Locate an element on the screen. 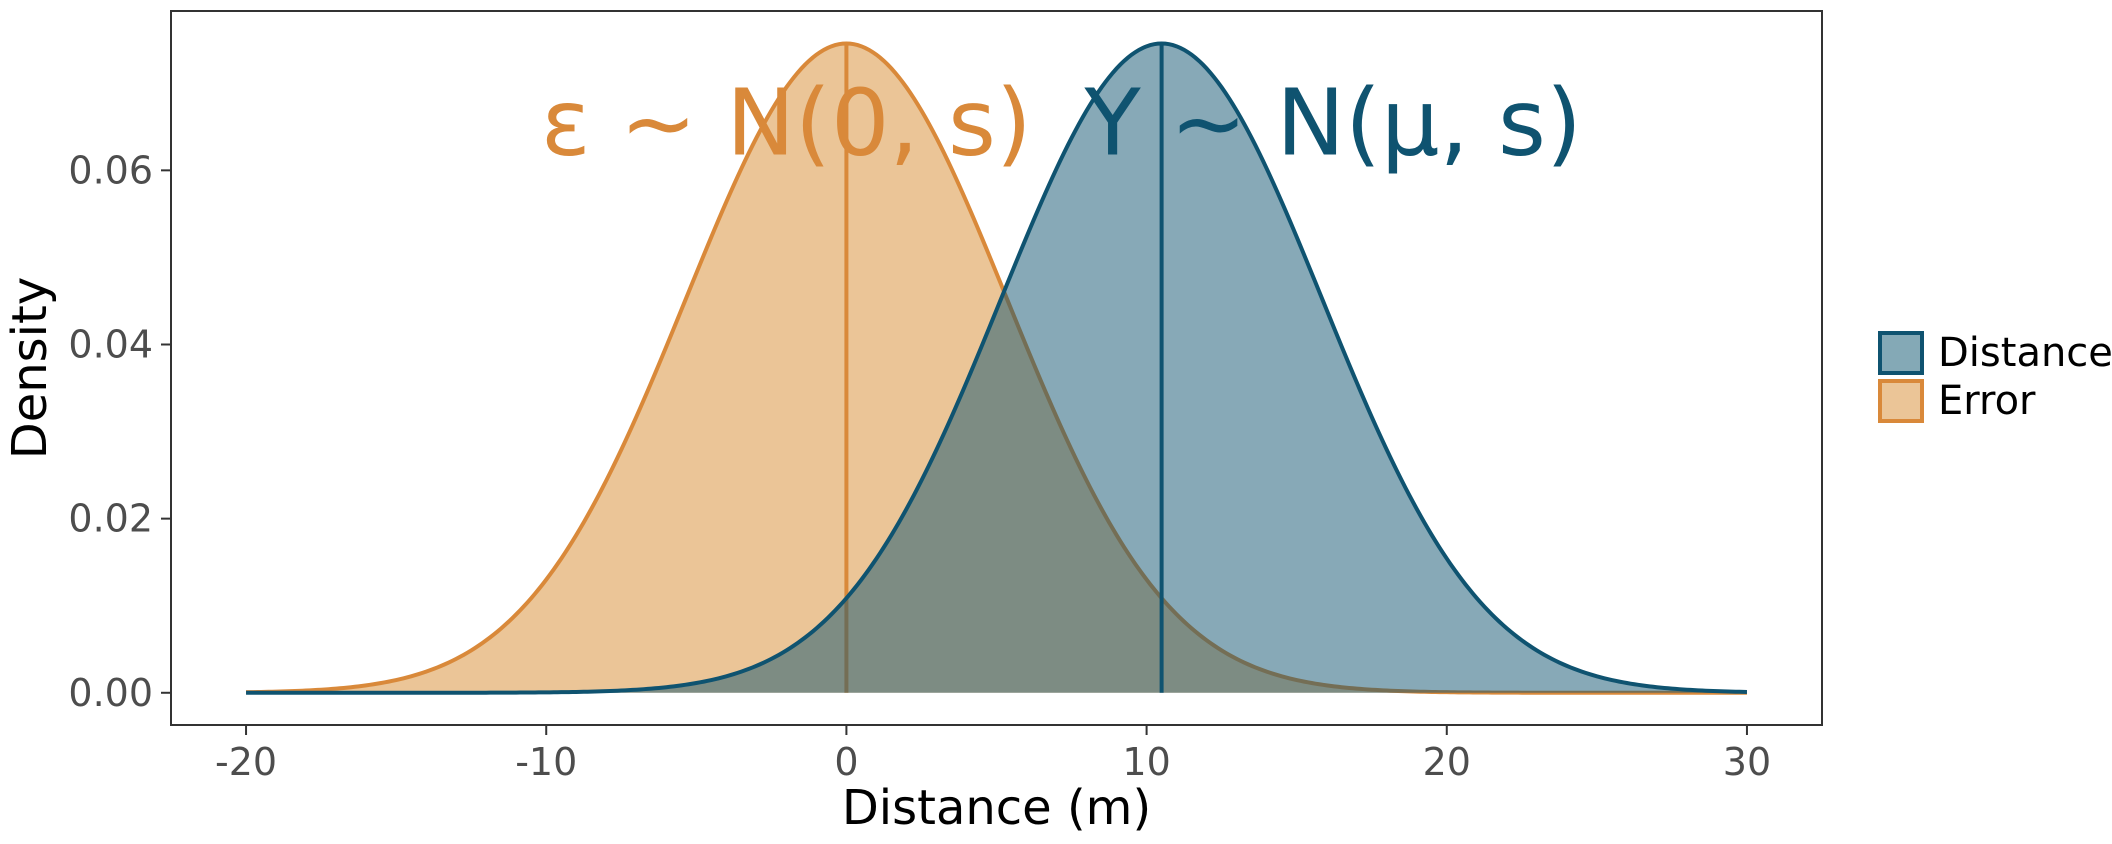 The width and height of the screenshot is (2112, 844). x-tick-label: -20 is located at coordinates (246, 762).